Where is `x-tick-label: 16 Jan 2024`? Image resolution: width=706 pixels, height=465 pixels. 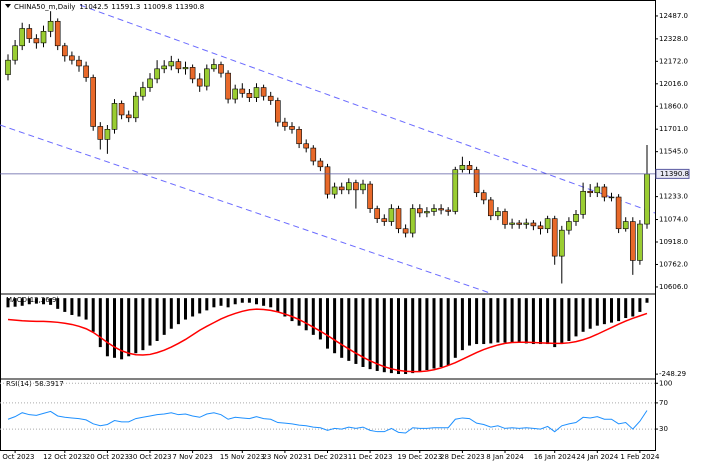
x-tick-label: 16 Jan 2024 is located at coordinates (555, 457).